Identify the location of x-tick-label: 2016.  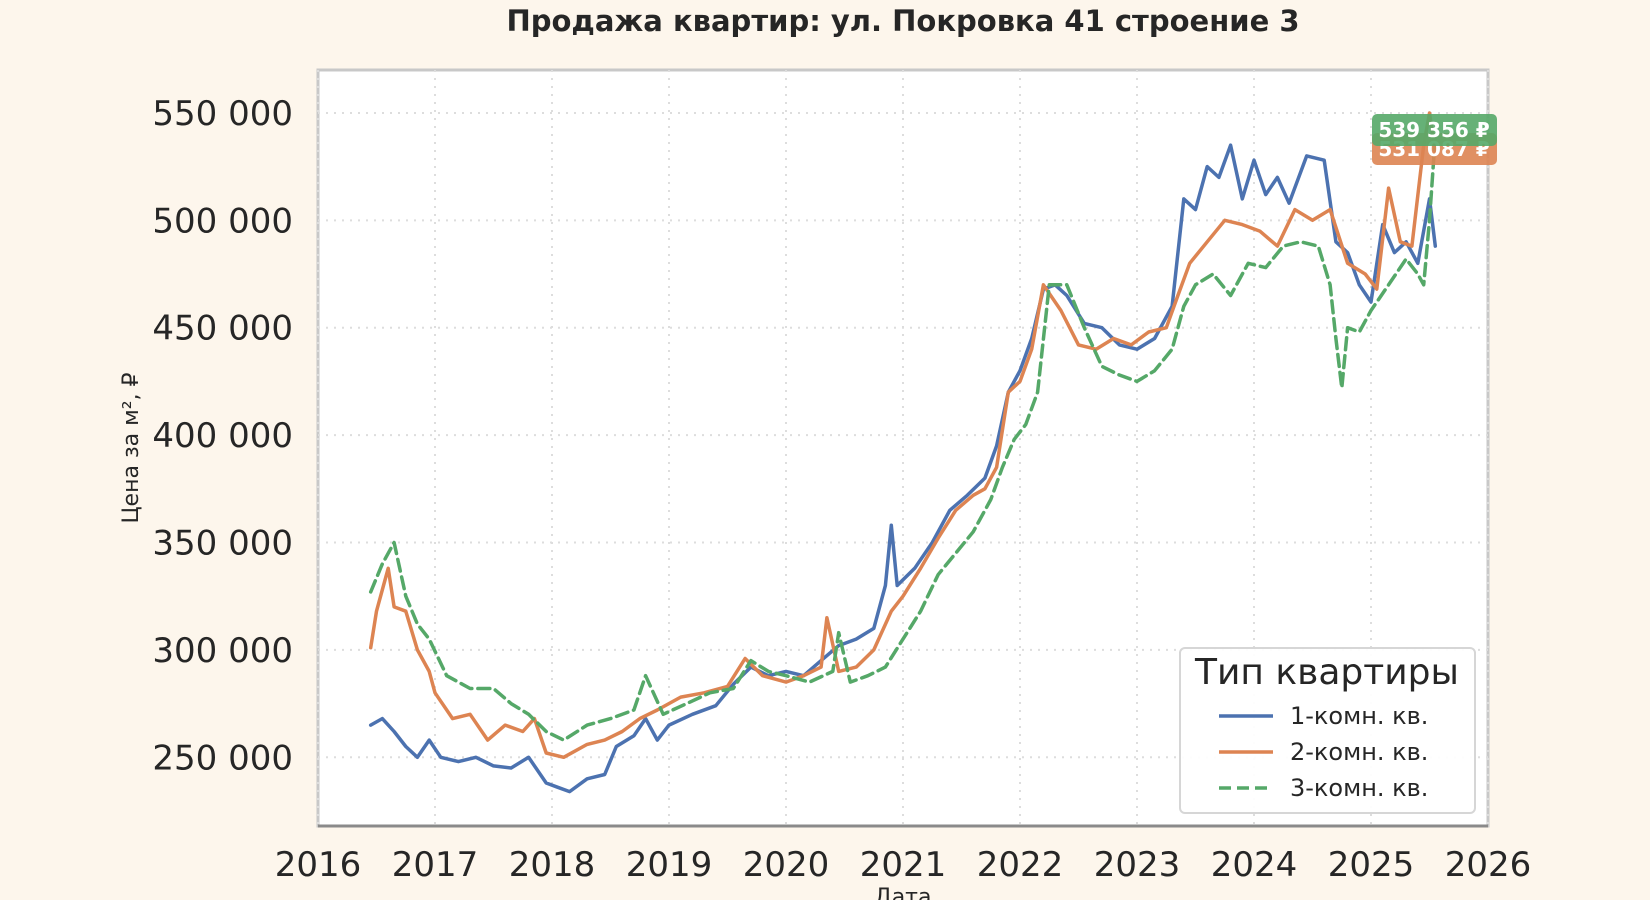
(318, 865).